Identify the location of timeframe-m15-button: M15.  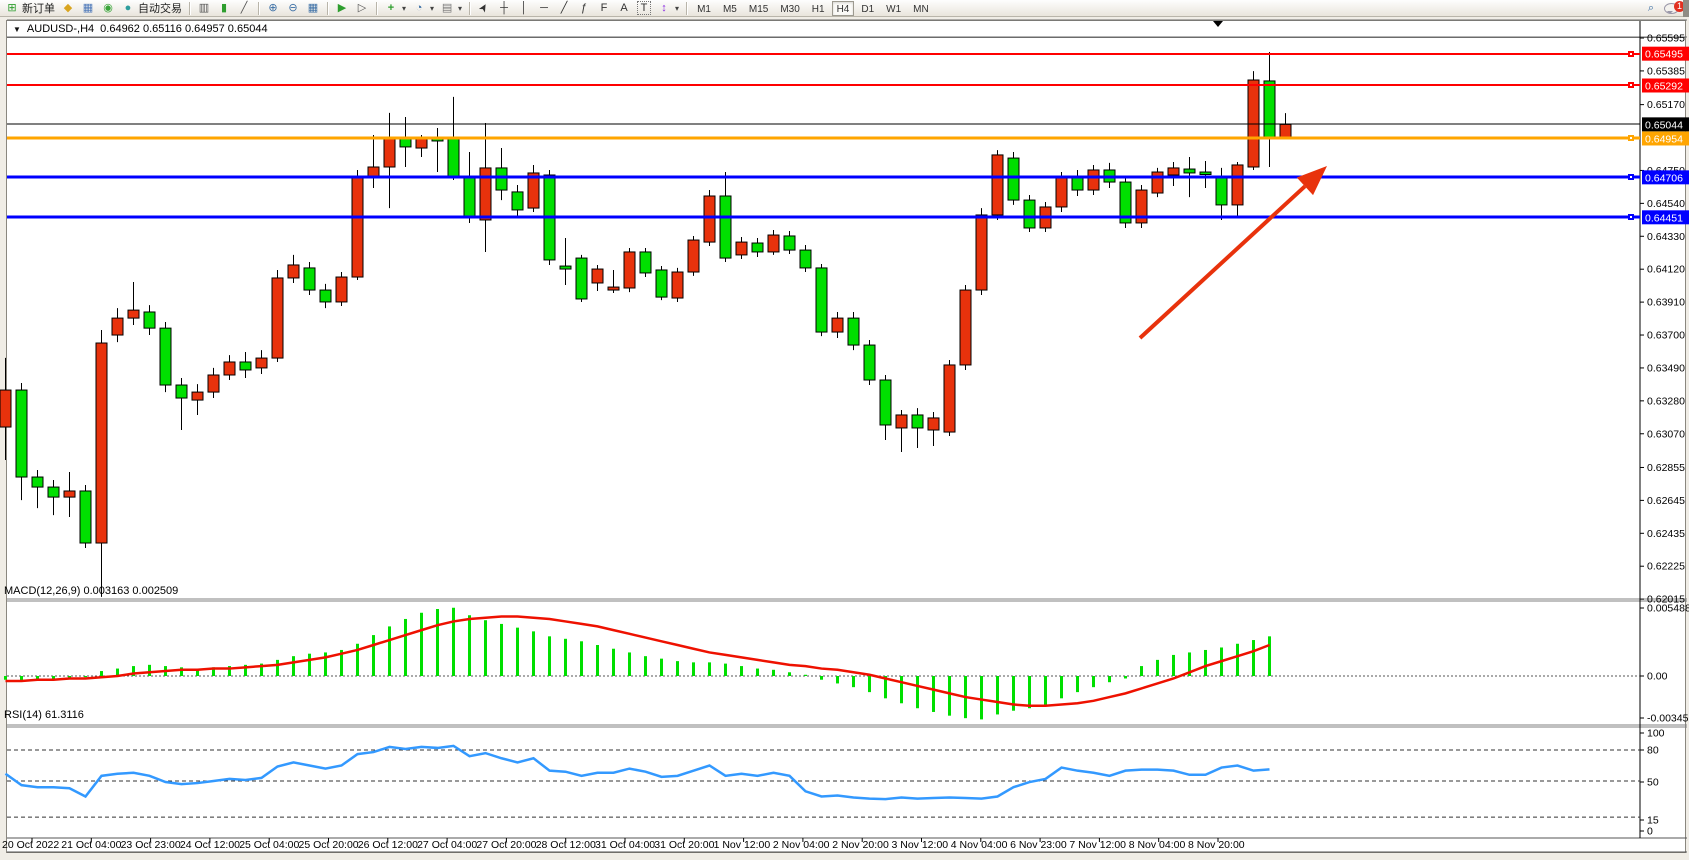
(758, 9).